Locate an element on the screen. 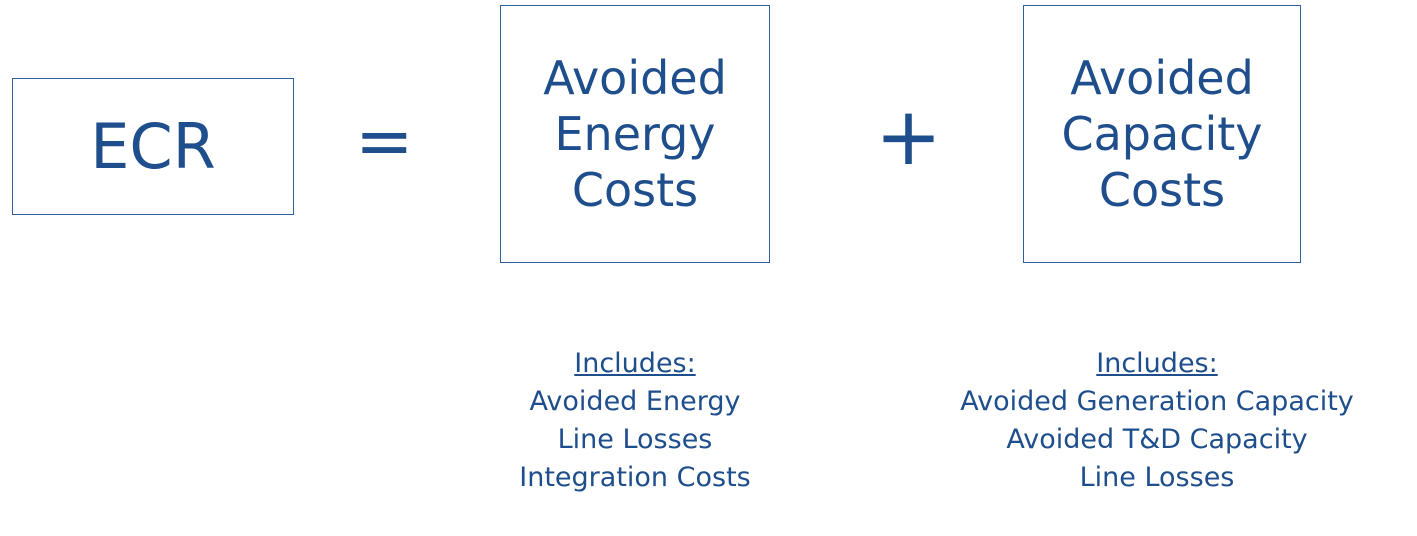 Image resolution: width=1417 pixels, height=536 pixels. ecr-box: ECR is located at coordinates (153, 146).